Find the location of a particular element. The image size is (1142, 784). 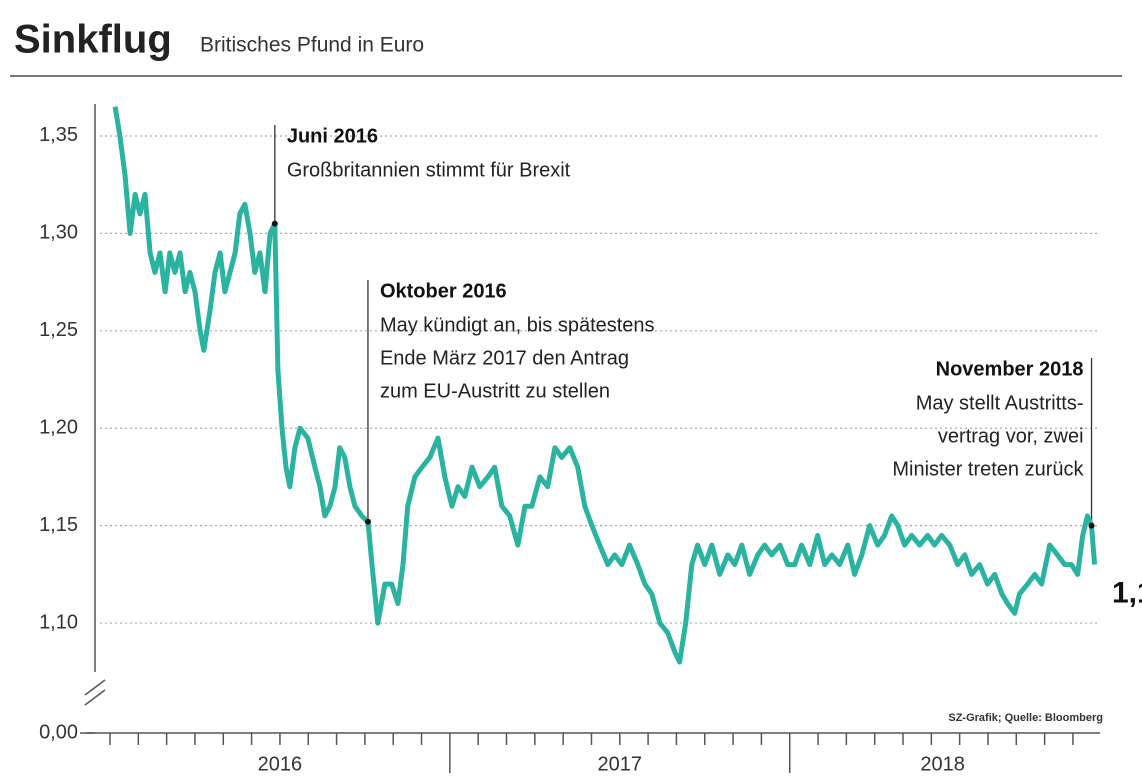

source: SZ-Grafik; Quelle: Bloomberg is located at coordinates (1025, 718).